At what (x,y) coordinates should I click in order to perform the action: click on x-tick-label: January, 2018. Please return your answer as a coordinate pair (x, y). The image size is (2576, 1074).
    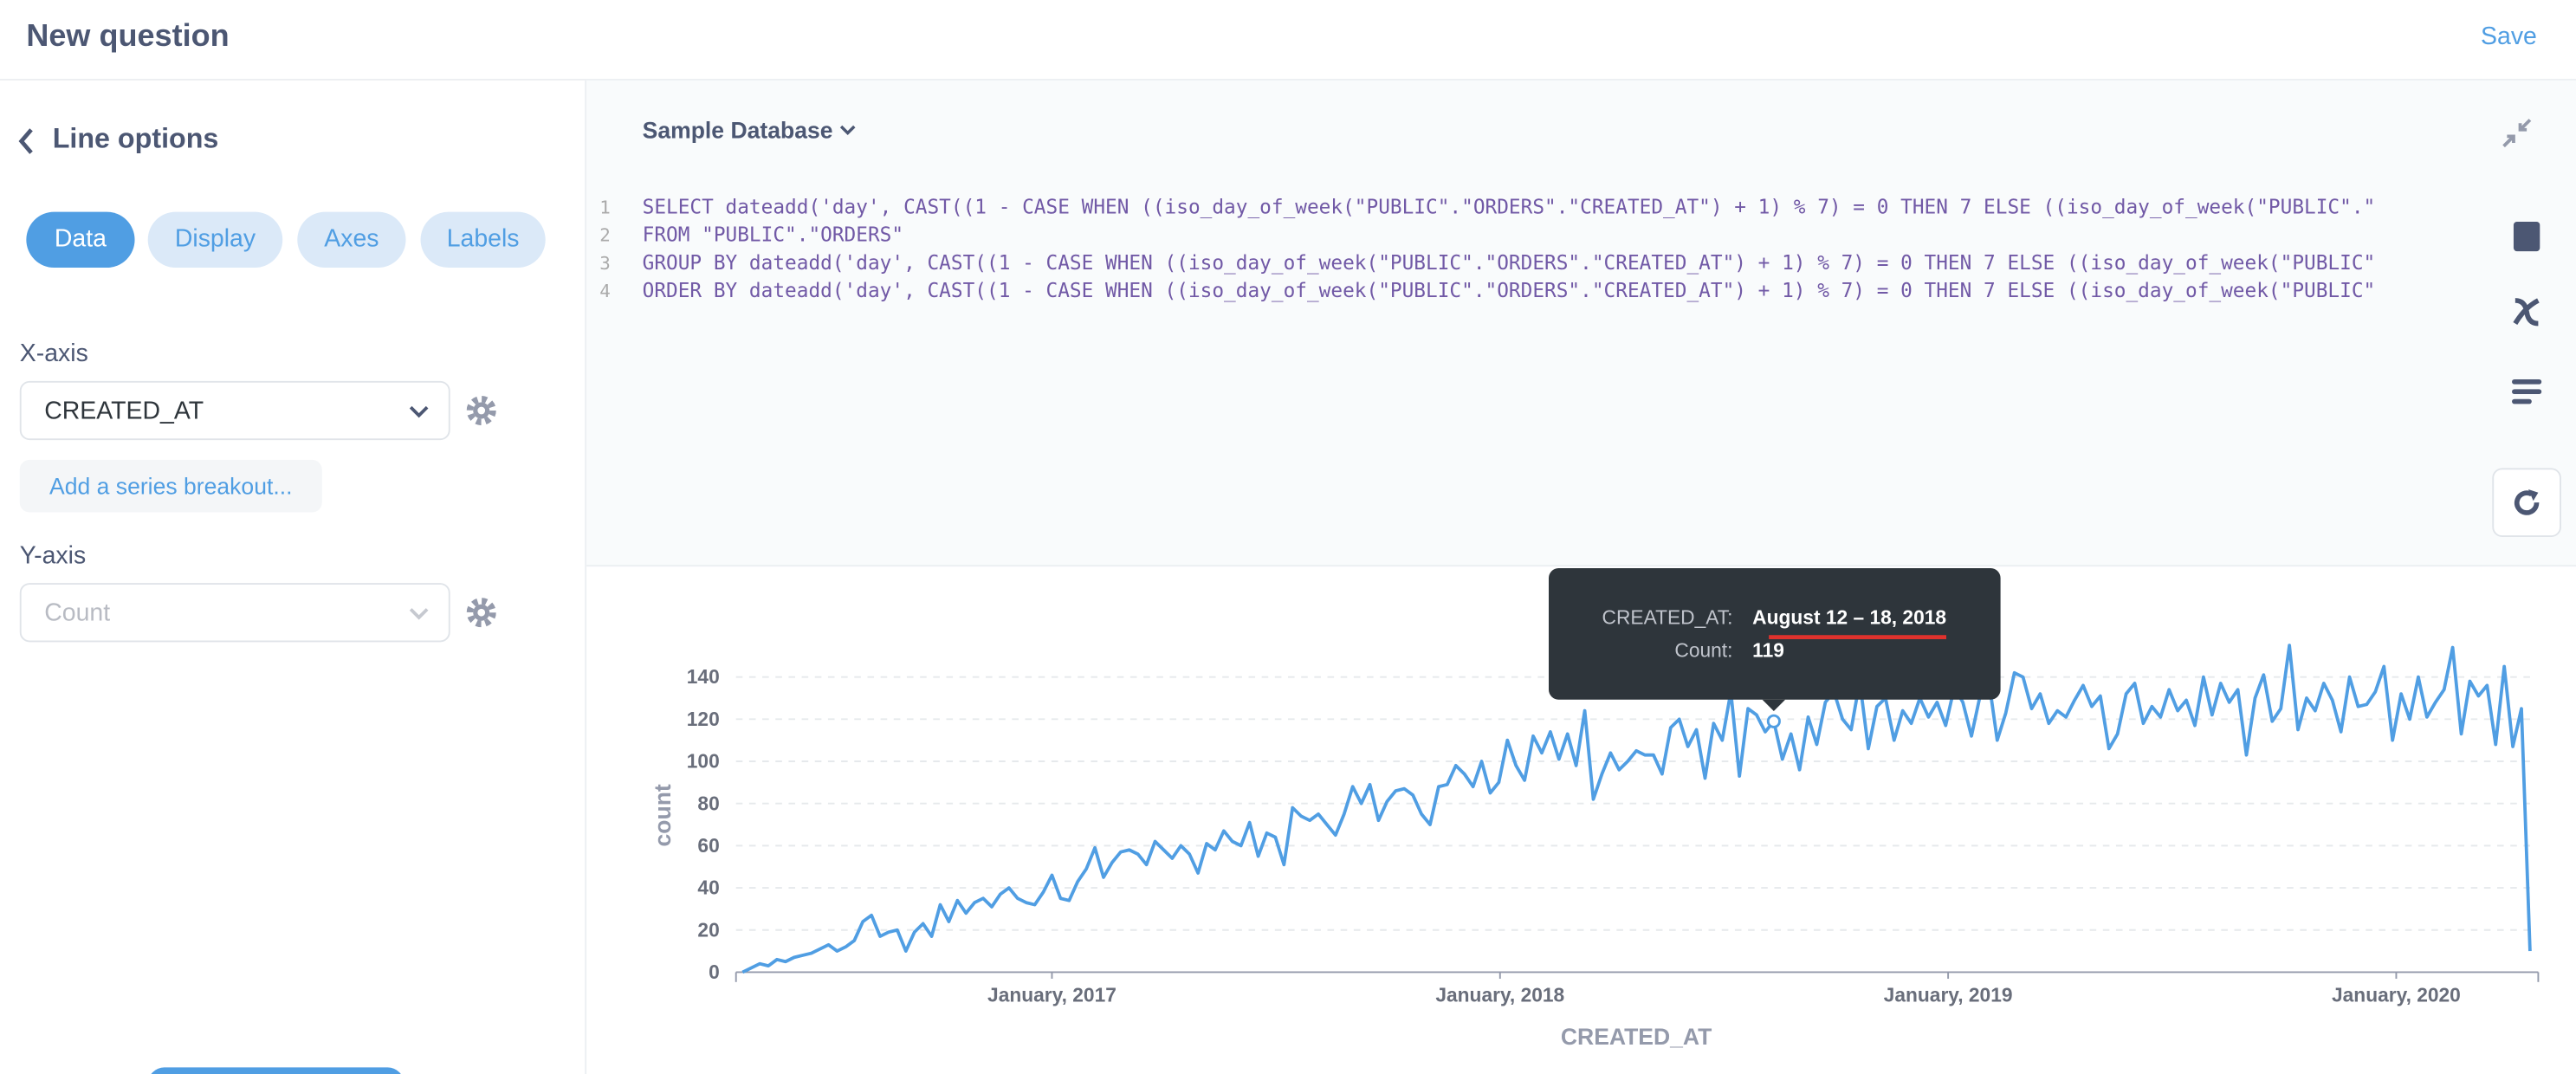
    Looking at the image, I should click on (1499, 995).